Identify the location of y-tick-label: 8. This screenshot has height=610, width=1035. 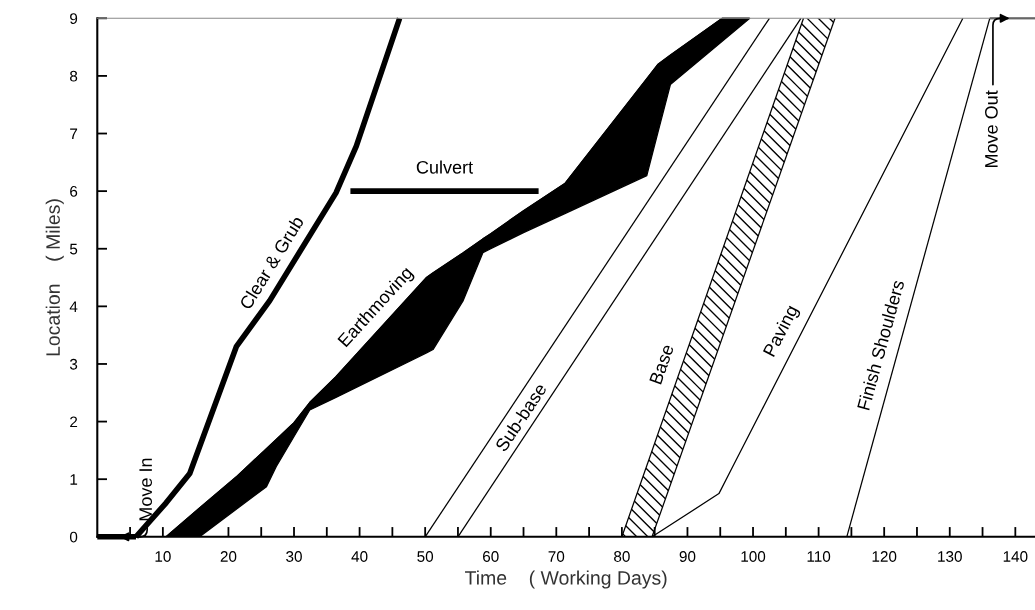
(74, 76).